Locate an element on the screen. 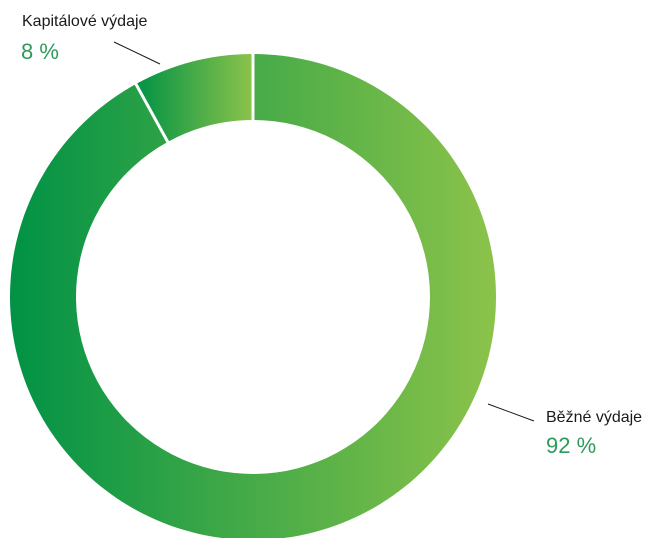 Image resolution: width=656 pixels, height=538 pixels. slice-separators is located at coordinates (194, 98).